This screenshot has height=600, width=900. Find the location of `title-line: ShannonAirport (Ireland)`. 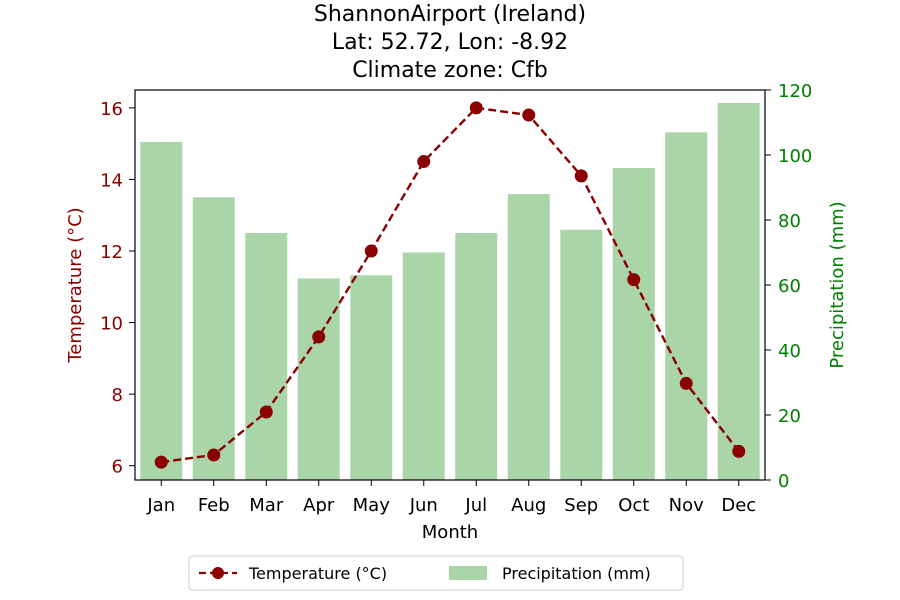

title-line: ShannonAirport (Ireland) is located at coordinates (450, 14).